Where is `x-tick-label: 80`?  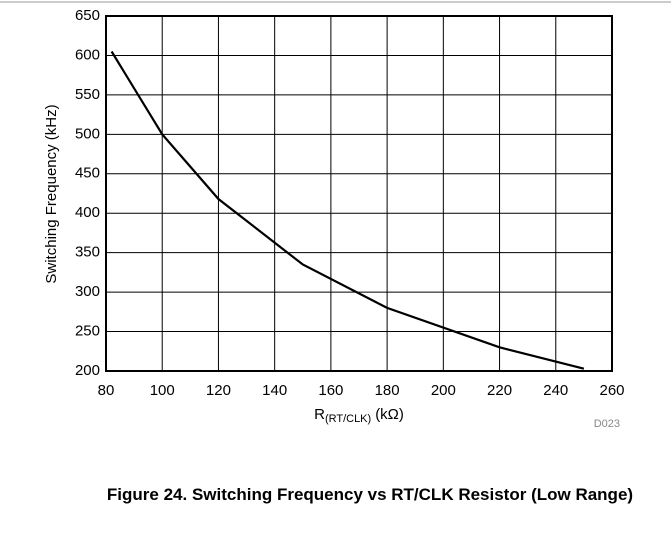
x-tick-label: 80 is located at coordinates (106, 390).